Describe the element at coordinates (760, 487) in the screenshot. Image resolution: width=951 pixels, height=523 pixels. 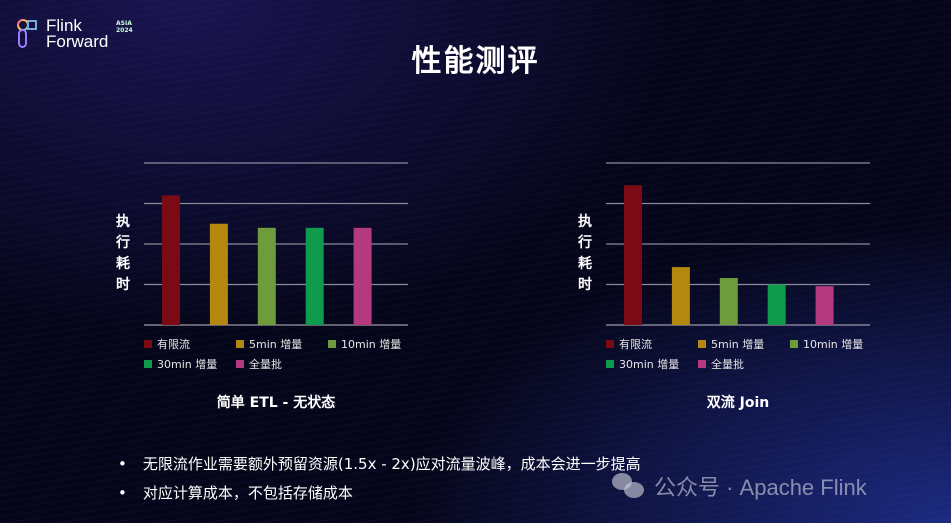
I see `watermark-text: 公众号 · Apache Flink` at that location.